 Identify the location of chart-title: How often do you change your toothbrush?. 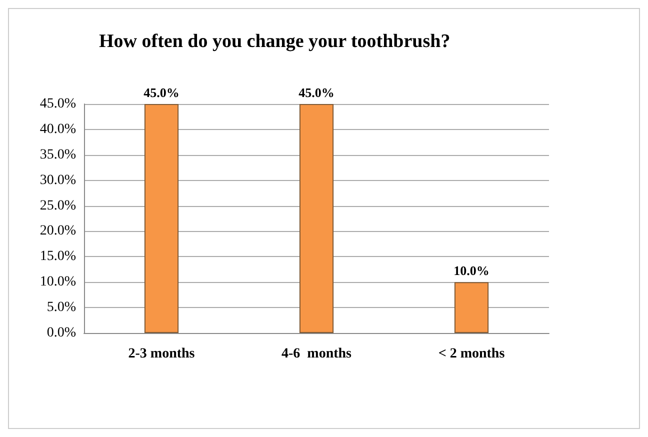
(274, 41).